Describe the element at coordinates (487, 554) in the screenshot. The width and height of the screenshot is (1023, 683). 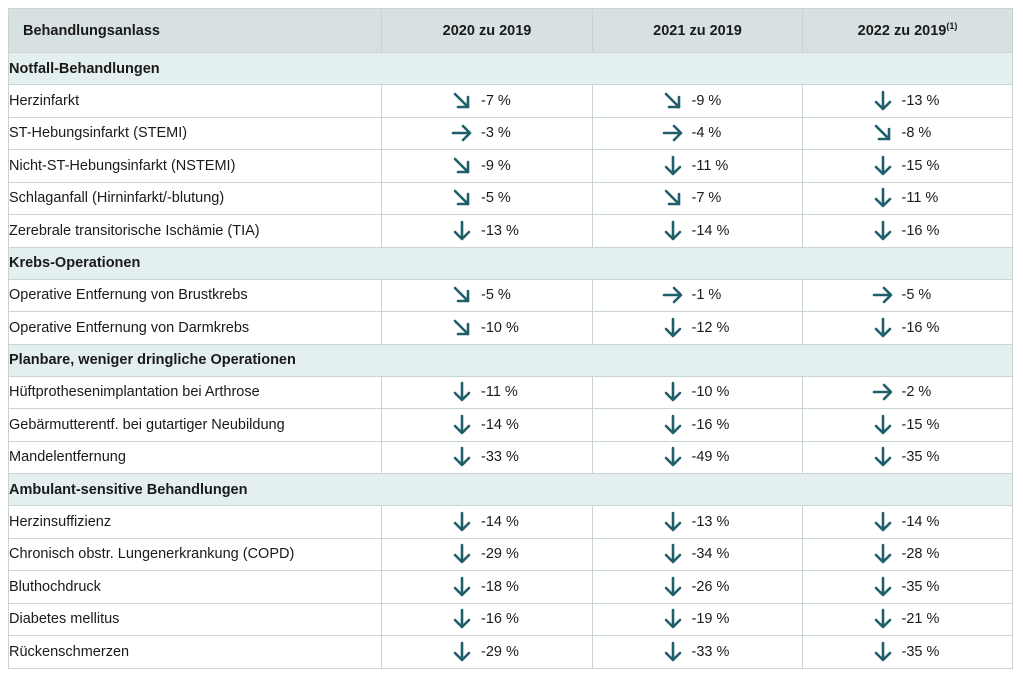
I see `value-cell: -29 %` at that location.